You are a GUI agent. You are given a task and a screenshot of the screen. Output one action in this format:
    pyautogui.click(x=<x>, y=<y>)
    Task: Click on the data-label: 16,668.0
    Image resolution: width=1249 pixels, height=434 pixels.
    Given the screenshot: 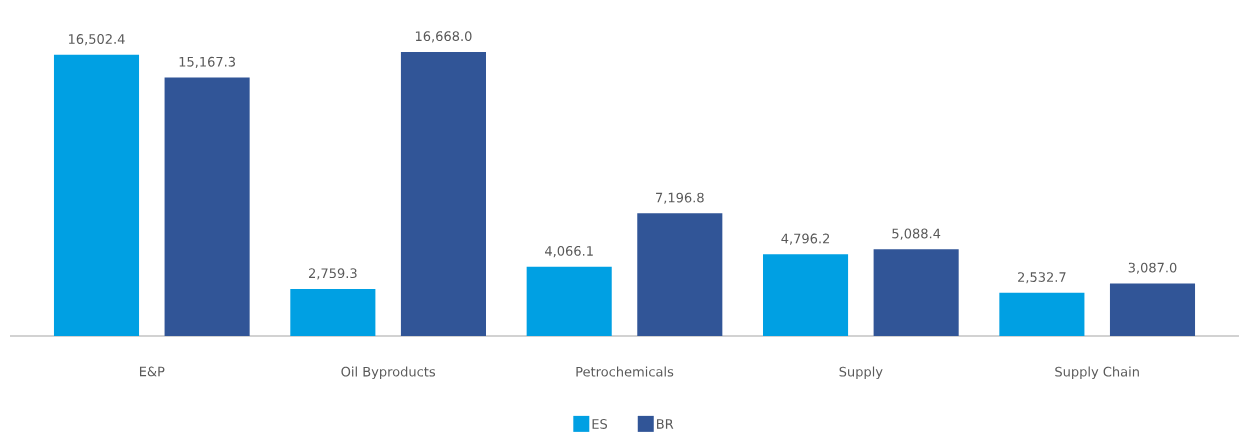 What is the action you would take?
    pyautogui.click(x=443, y=37)
    